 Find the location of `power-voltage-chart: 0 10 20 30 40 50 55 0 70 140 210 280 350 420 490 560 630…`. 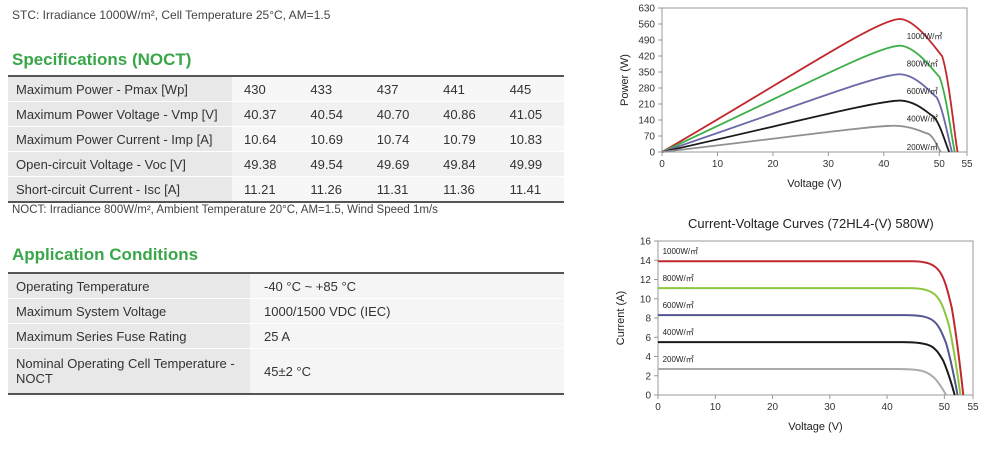

power-voltage-chart: 0 10 20 30 40 50 55 0 70 140 210 280 350 420 490 560 630… is located at coordinates (796, 97).